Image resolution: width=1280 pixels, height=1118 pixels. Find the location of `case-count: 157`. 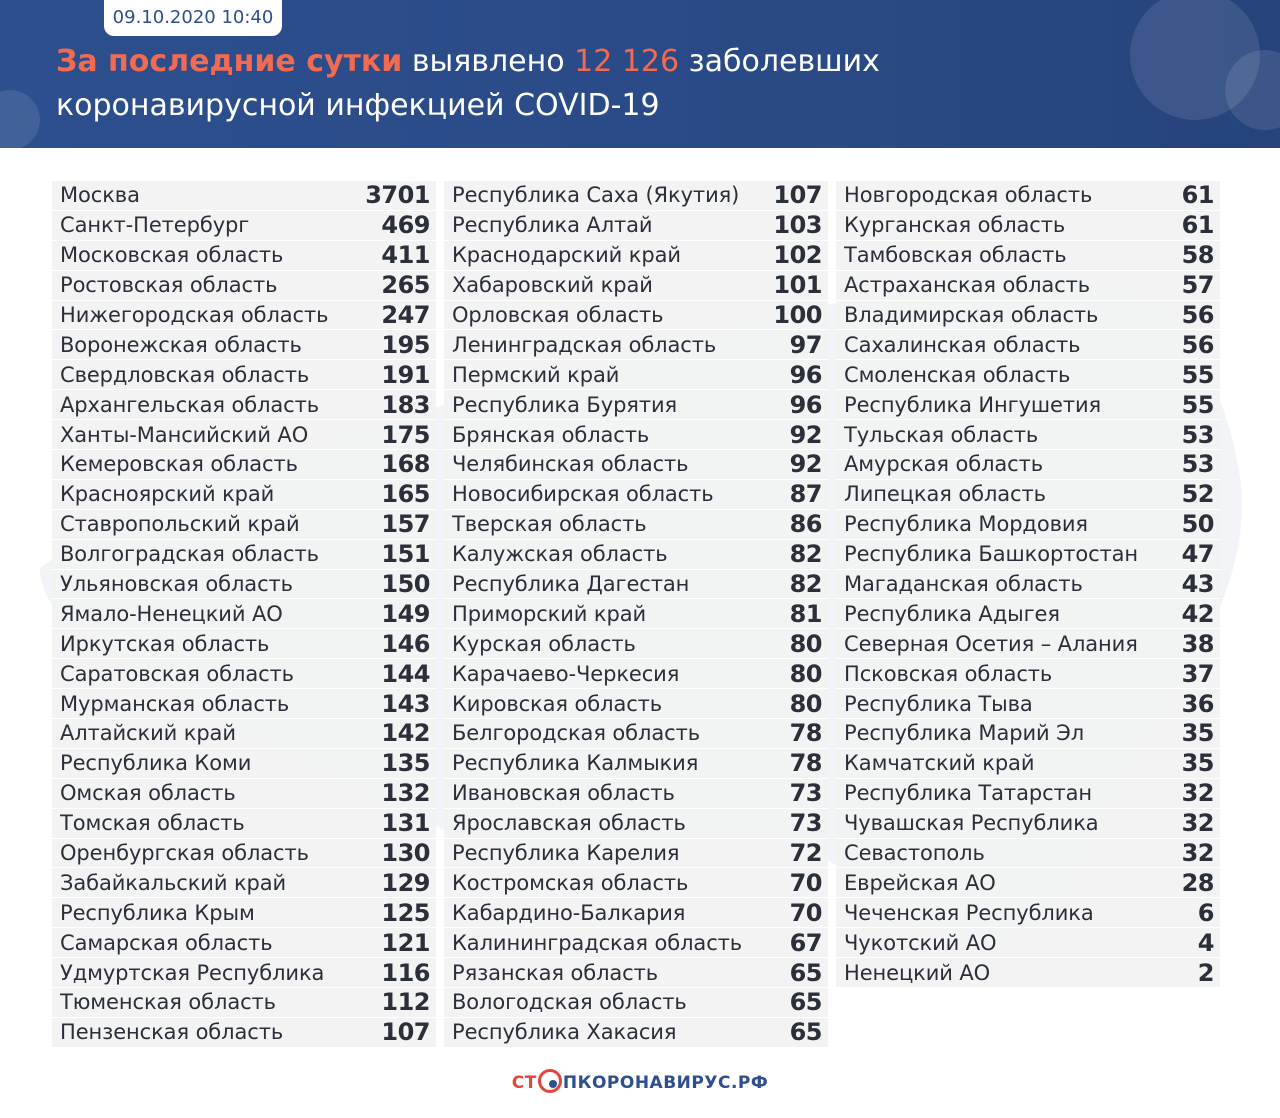

case-count: 157 is located at coordinates (405, 524).